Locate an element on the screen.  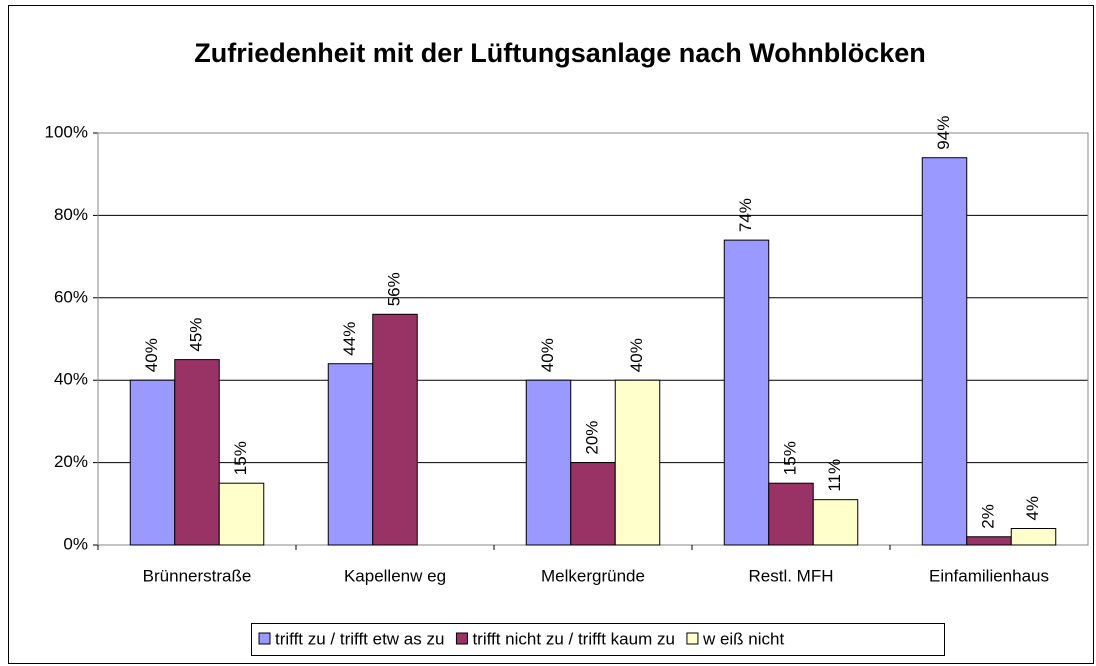
y-tick-label: 40% is located at coordinates (71, 379).